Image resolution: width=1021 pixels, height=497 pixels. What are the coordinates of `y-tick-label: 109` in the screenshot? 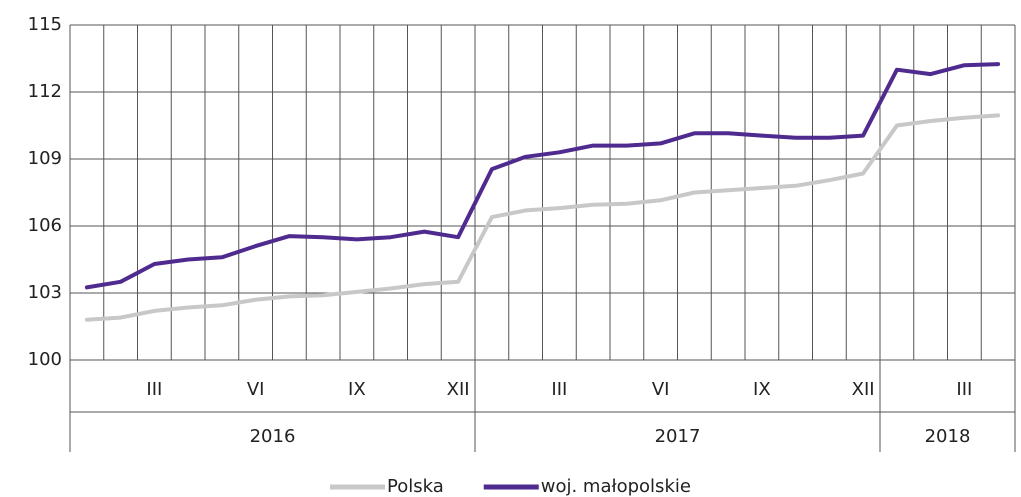 It's located at (45, 158).